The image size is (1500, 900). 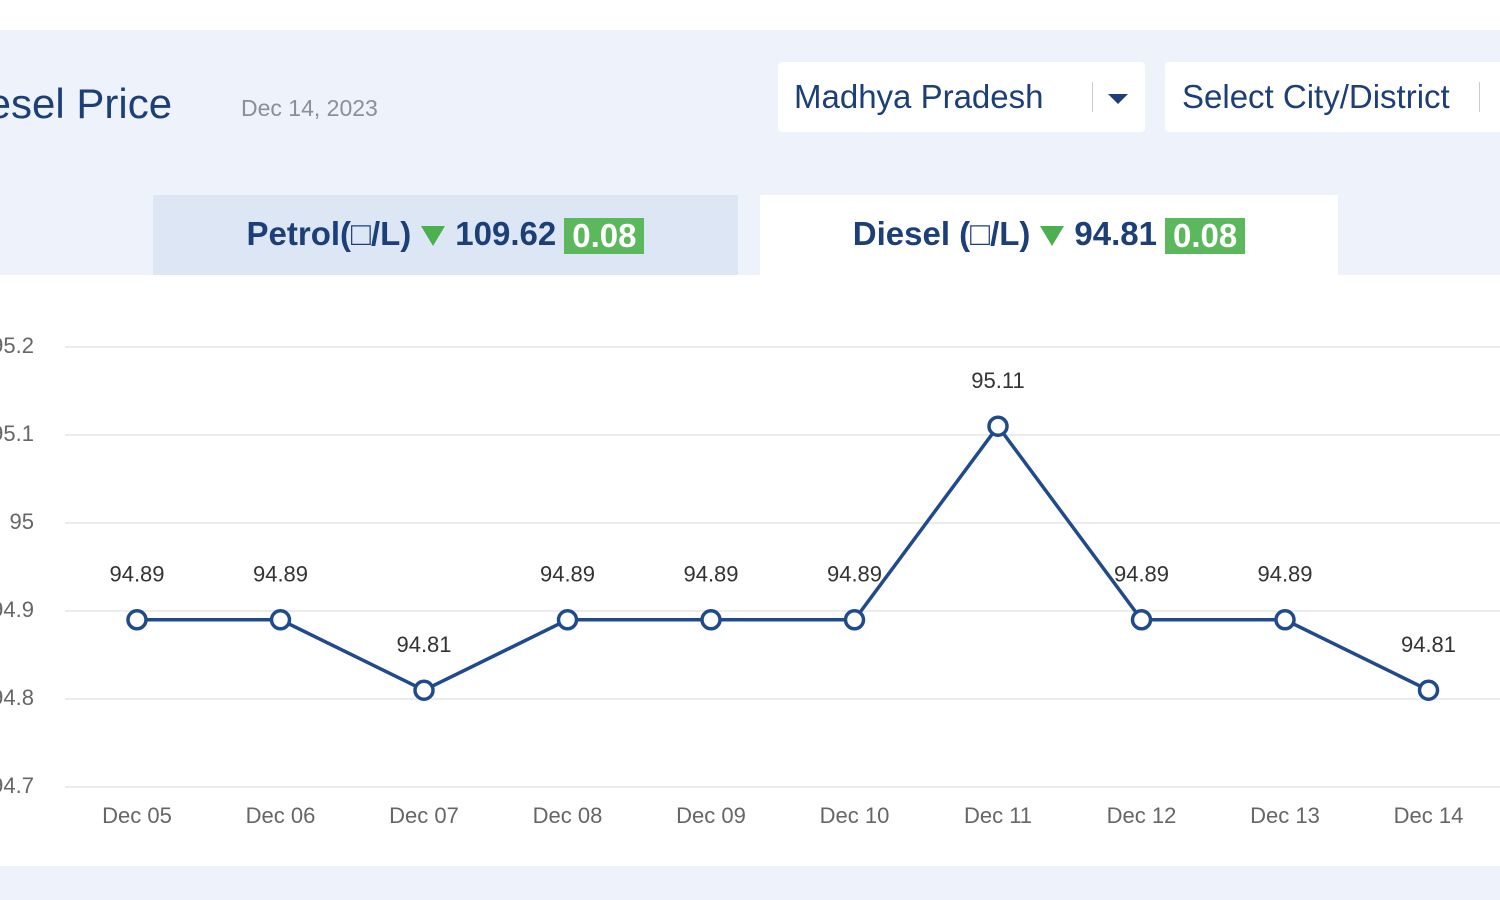 I want to click on date: Dec 14, 2023, so click(x=309, y=108).